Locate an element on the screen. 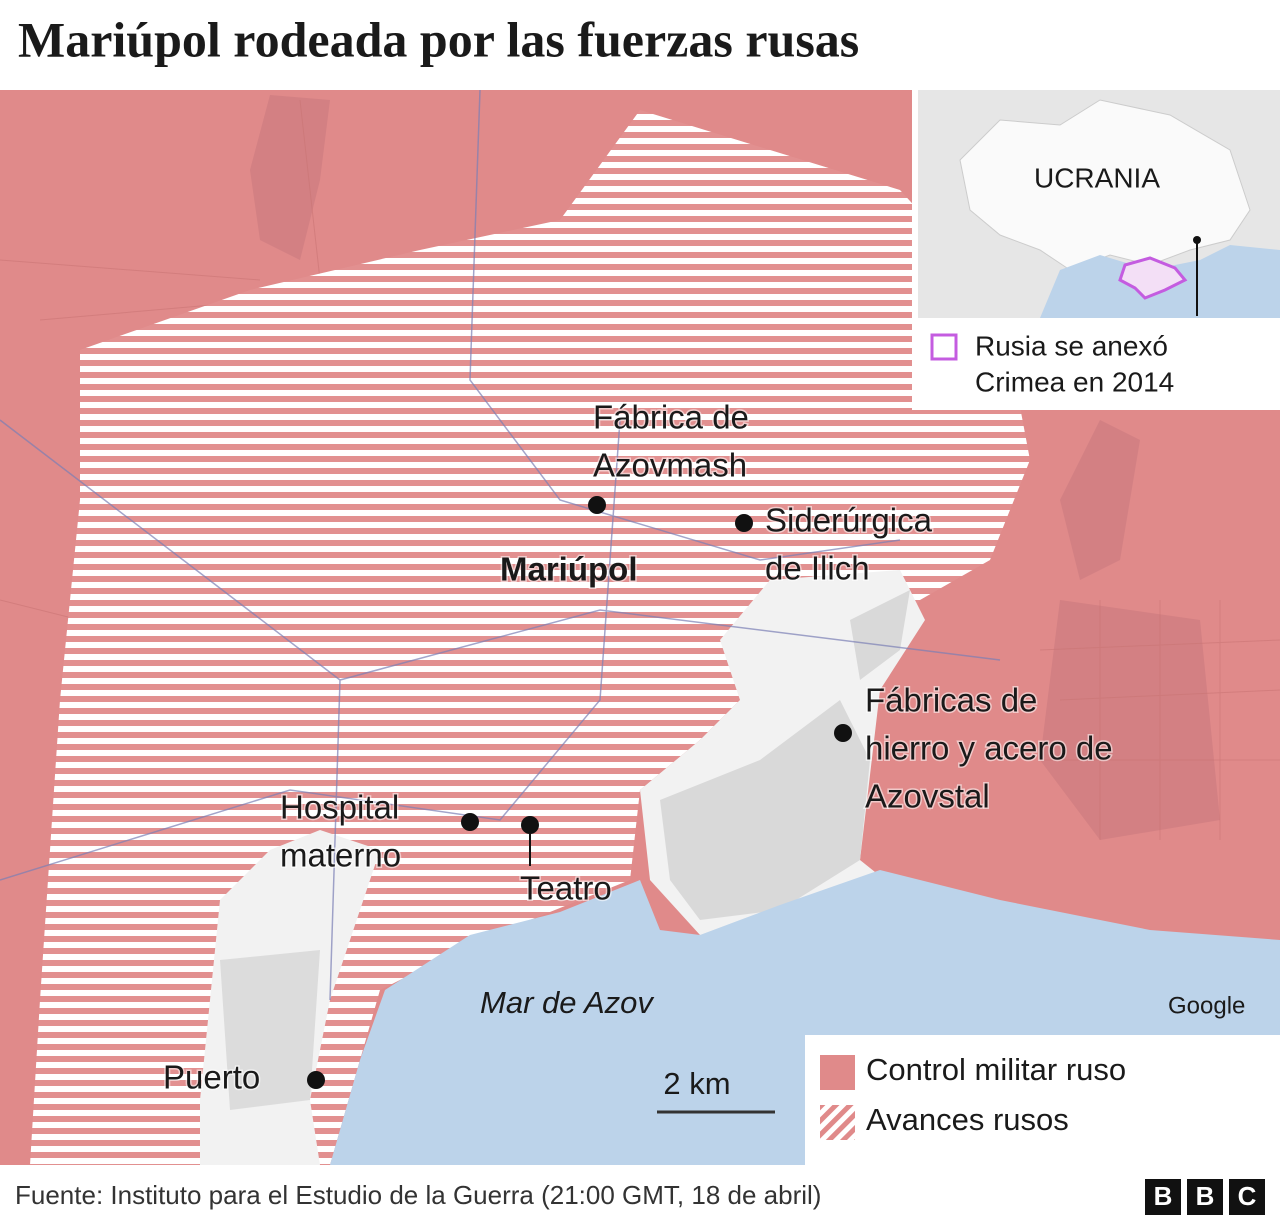  legend: Control militar ruso Avances rusos is located at coordinates (1042, 1100).